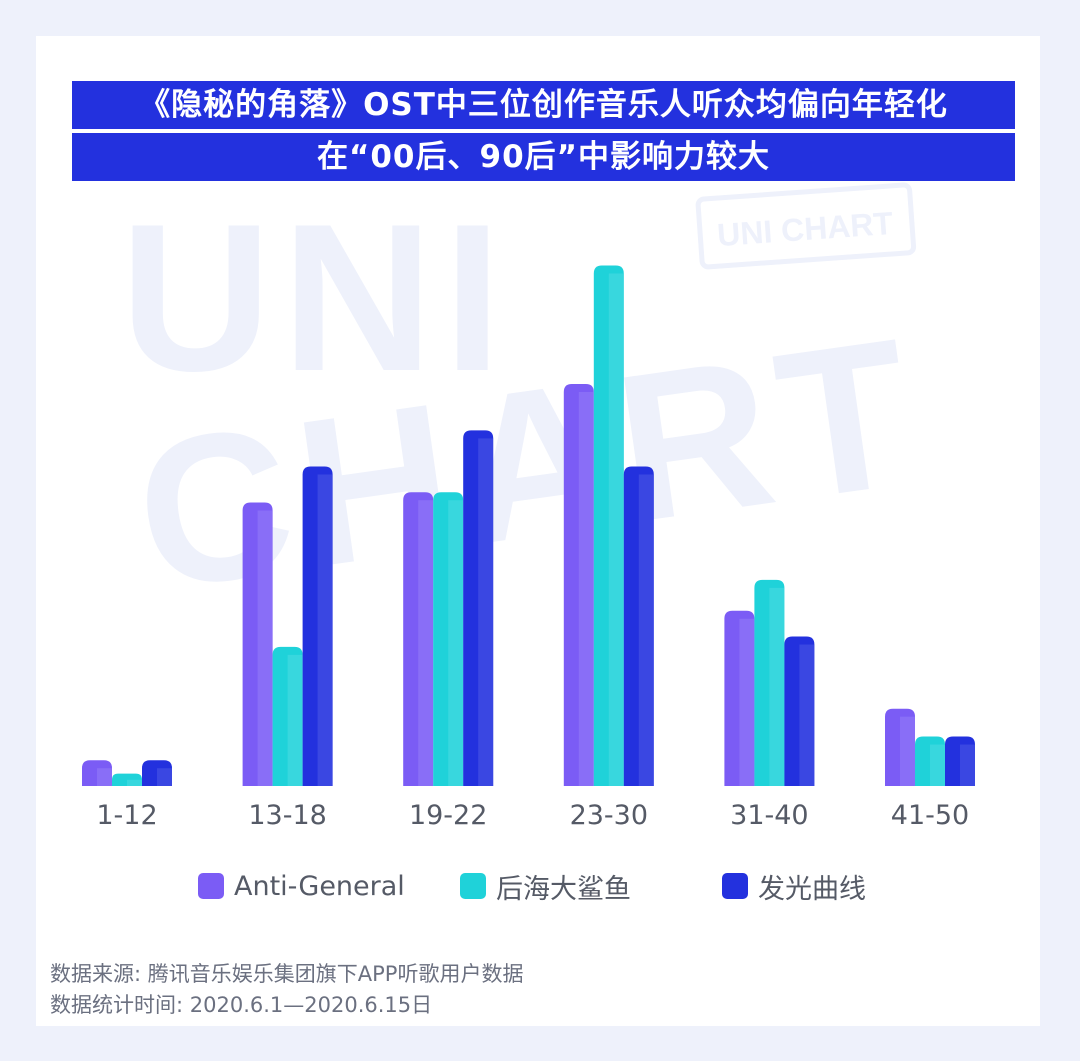  What do you see at coordinates (126, 815) in the screenshot?
I see `x-tick-label: 1-12` at bounding box center [126, 815].